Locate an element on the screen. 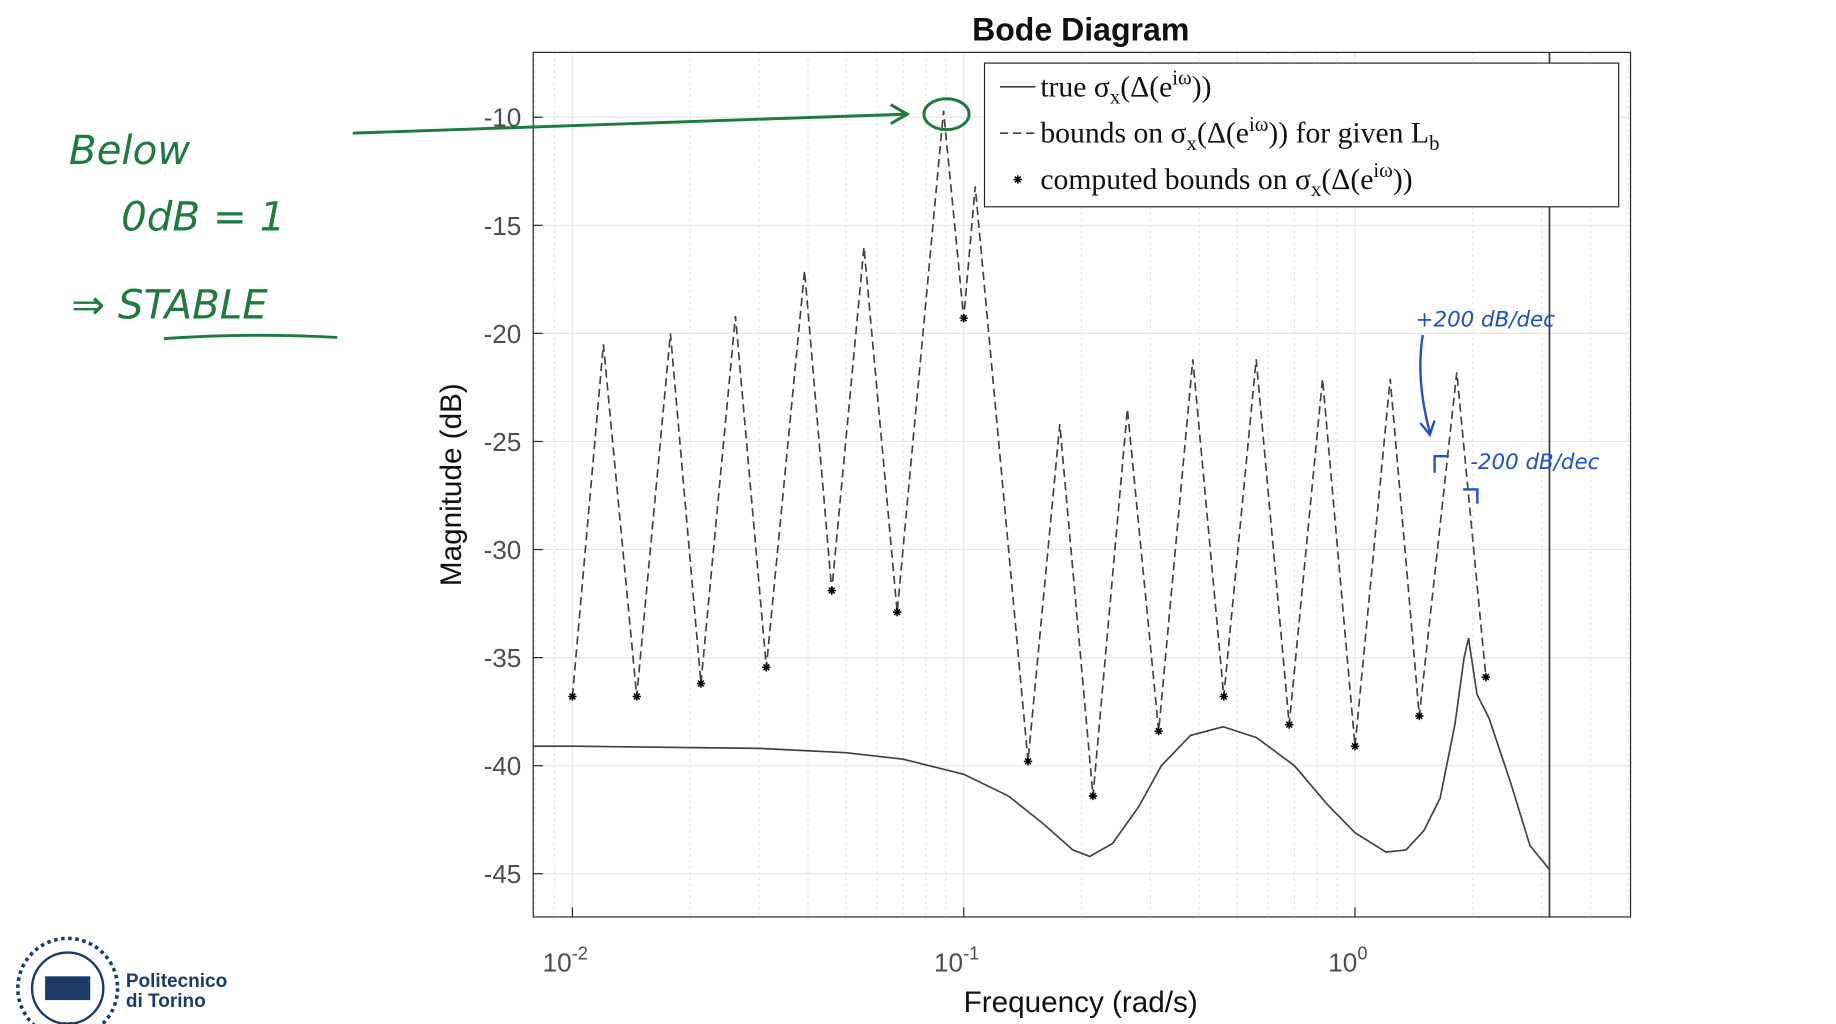  x-tick-label: 10⁰ is located at coordinates (1347, 960).